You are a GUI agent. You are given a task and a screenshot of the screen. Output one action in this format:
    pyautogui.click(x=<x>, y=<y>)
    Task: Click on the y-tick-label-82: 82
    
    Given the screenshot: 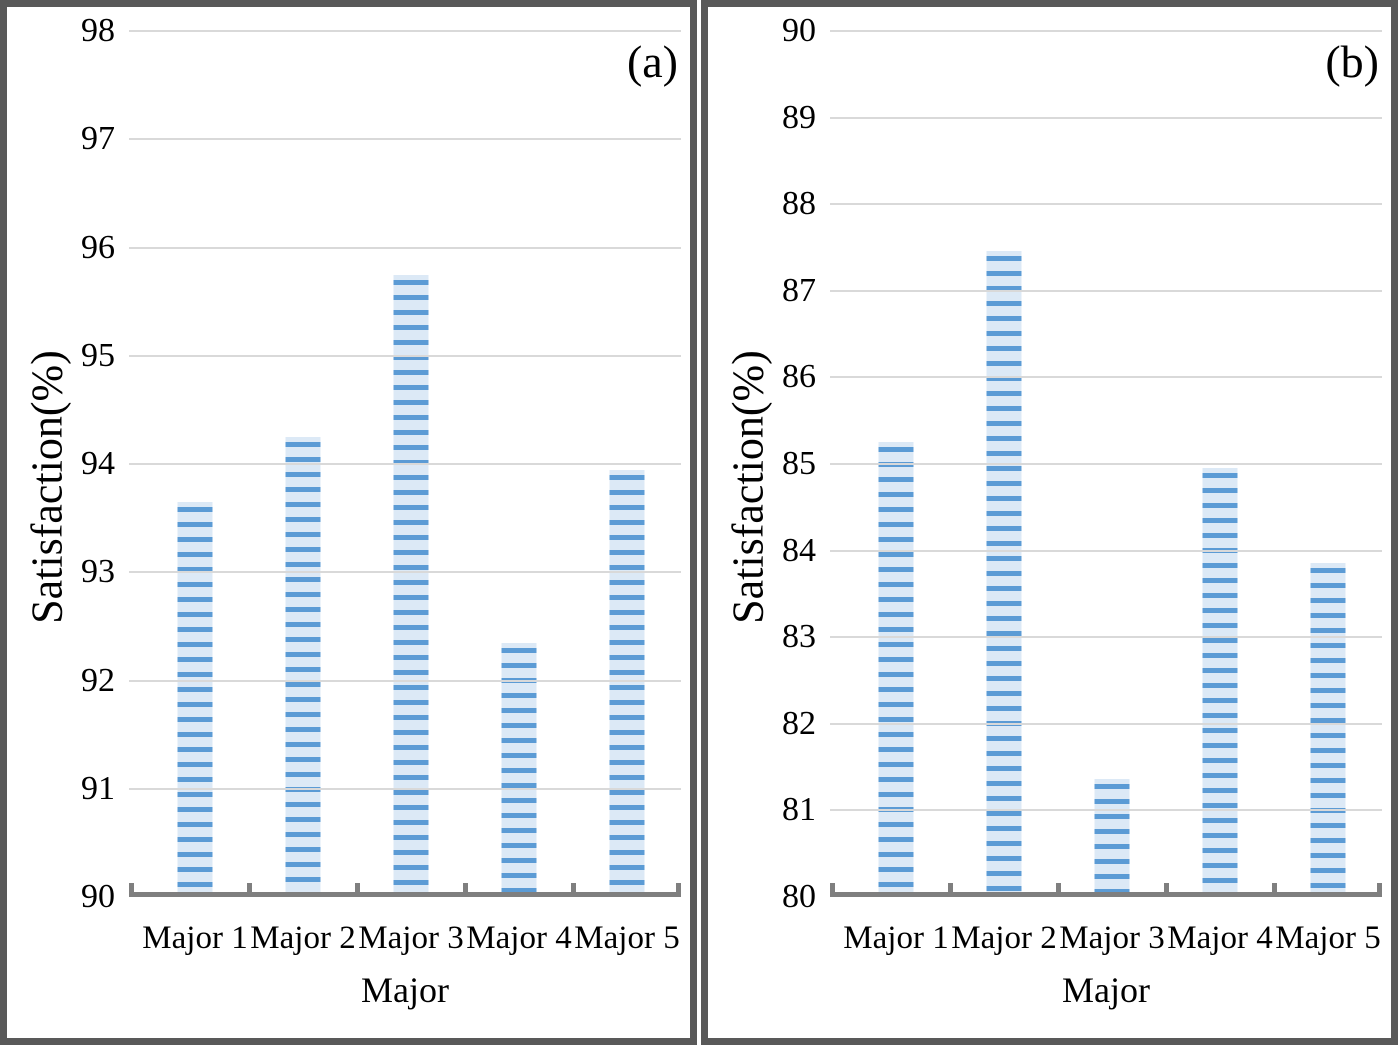 What is the action you would take?
    pyautogui.click(x=799, y=723)
    